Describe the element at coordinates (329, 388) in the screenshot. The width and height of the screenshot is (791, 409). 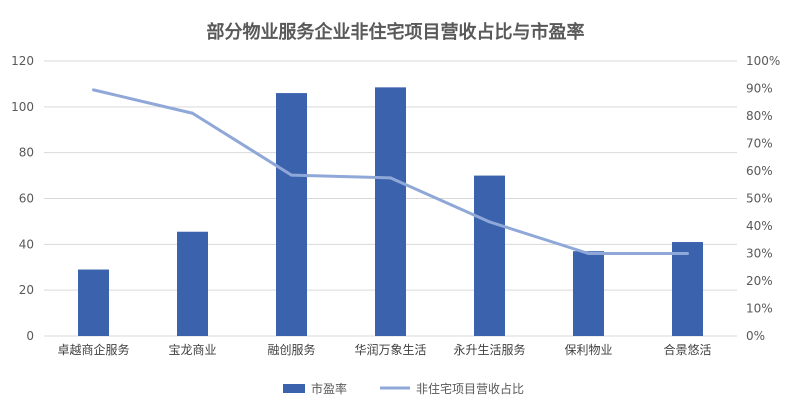
I see `legend-bar-label: 市盈率` at that location.